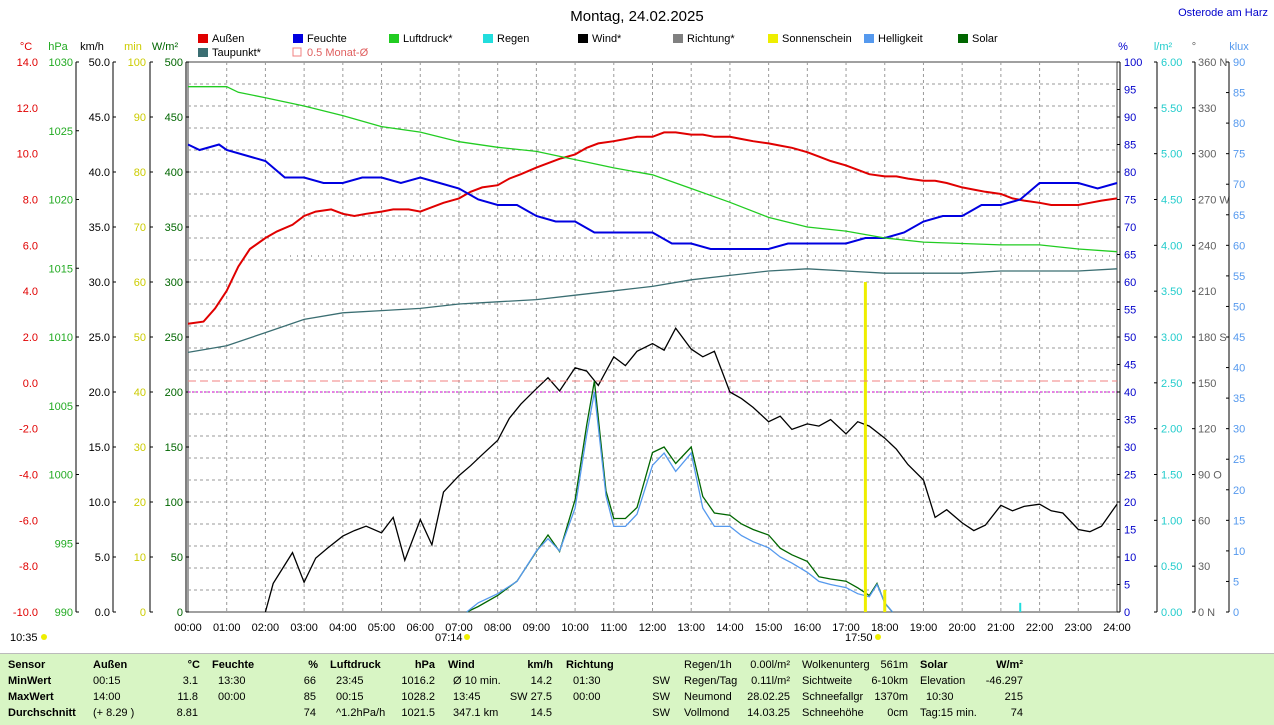 This screenshot has height=725, width=1274. Describe the element at coordinates (691, 628) in the screenshot. I see `x-tick: 13:00` at that location.